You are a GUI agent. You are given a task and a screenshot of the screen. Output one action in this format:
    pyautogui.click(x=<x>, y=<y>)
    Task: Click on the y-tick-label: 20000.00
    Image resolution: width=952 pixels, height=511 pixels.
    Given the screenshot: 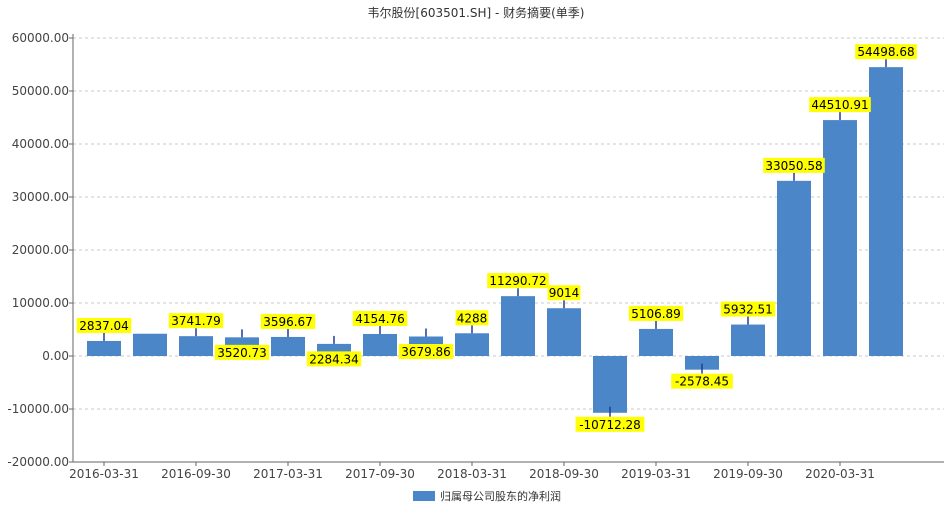 What is the action you would take?
    pyautogui.click(x=40, y=250)
    